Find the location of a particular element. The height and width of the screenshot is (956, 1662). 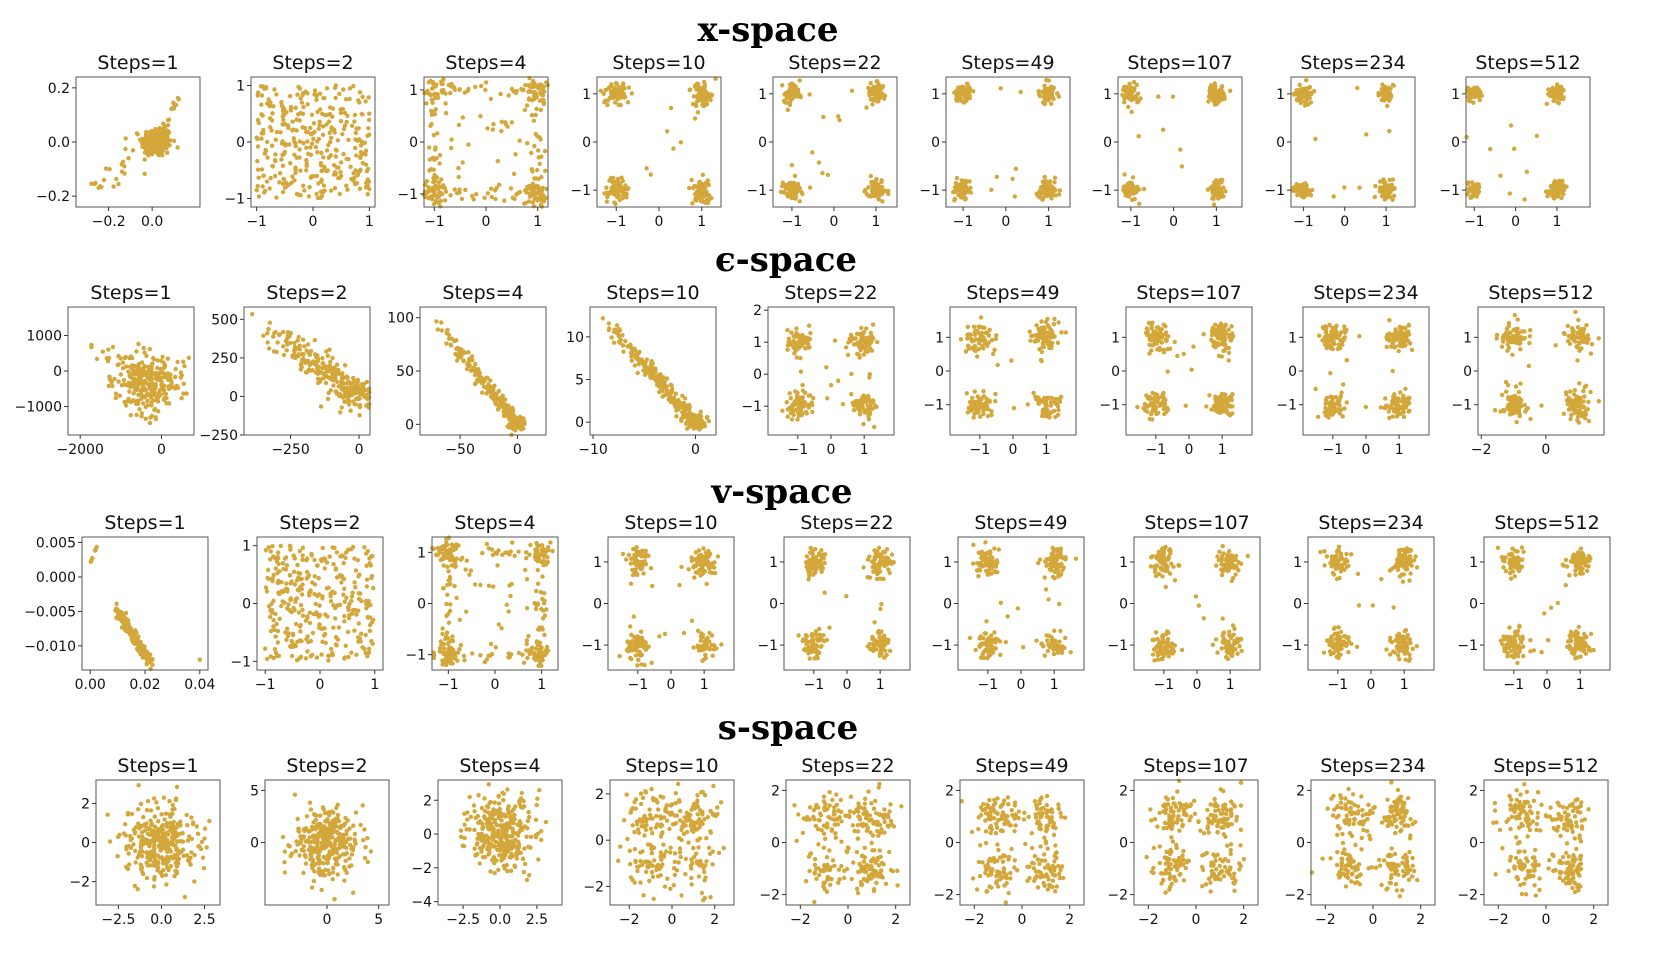

x-tick-label: 0 is located at coordinates (1344, 222).